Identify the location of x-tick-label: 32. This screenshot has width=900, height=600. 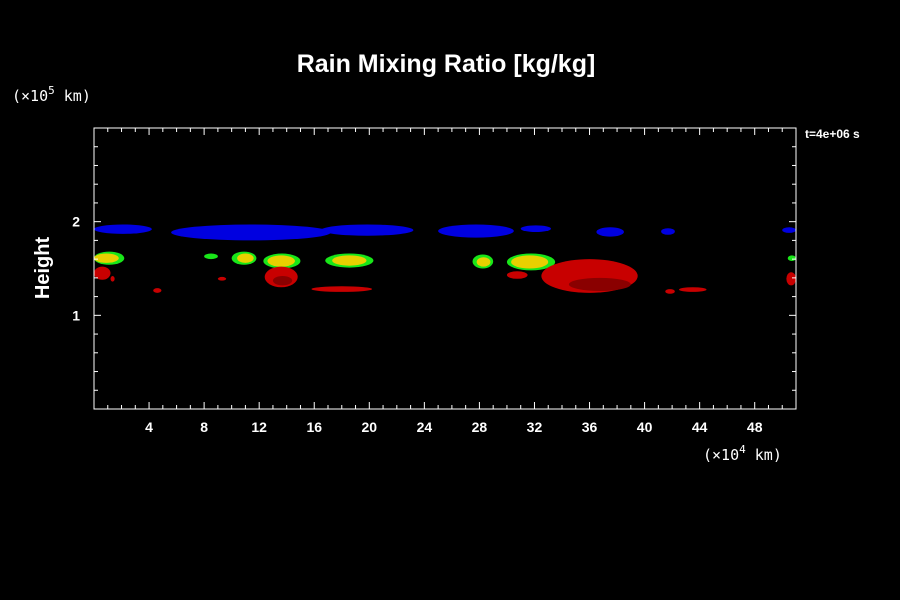
(535, 427).